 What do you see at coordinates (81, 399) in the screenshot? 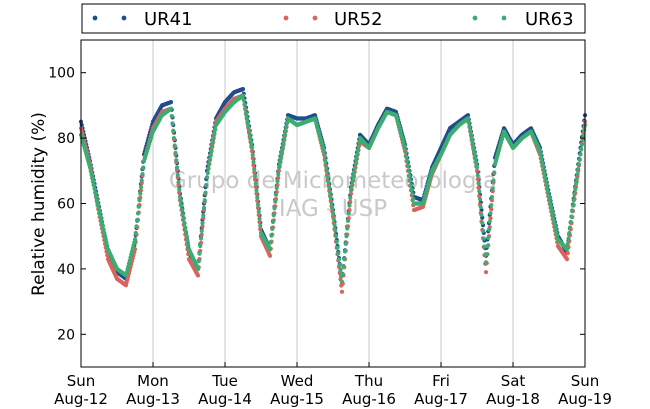
I see `x-tick-label: Aug-12` at bounding box center [81, 399].